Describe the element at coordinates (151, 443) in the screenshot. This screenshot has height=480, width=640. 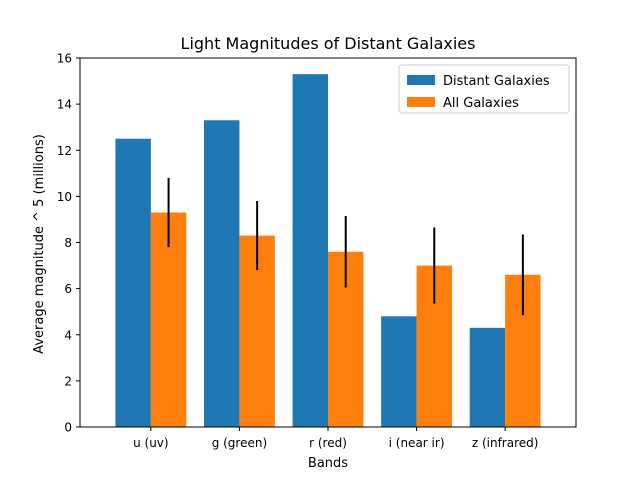
I see `x-tick-label: u (uv)` at that location.